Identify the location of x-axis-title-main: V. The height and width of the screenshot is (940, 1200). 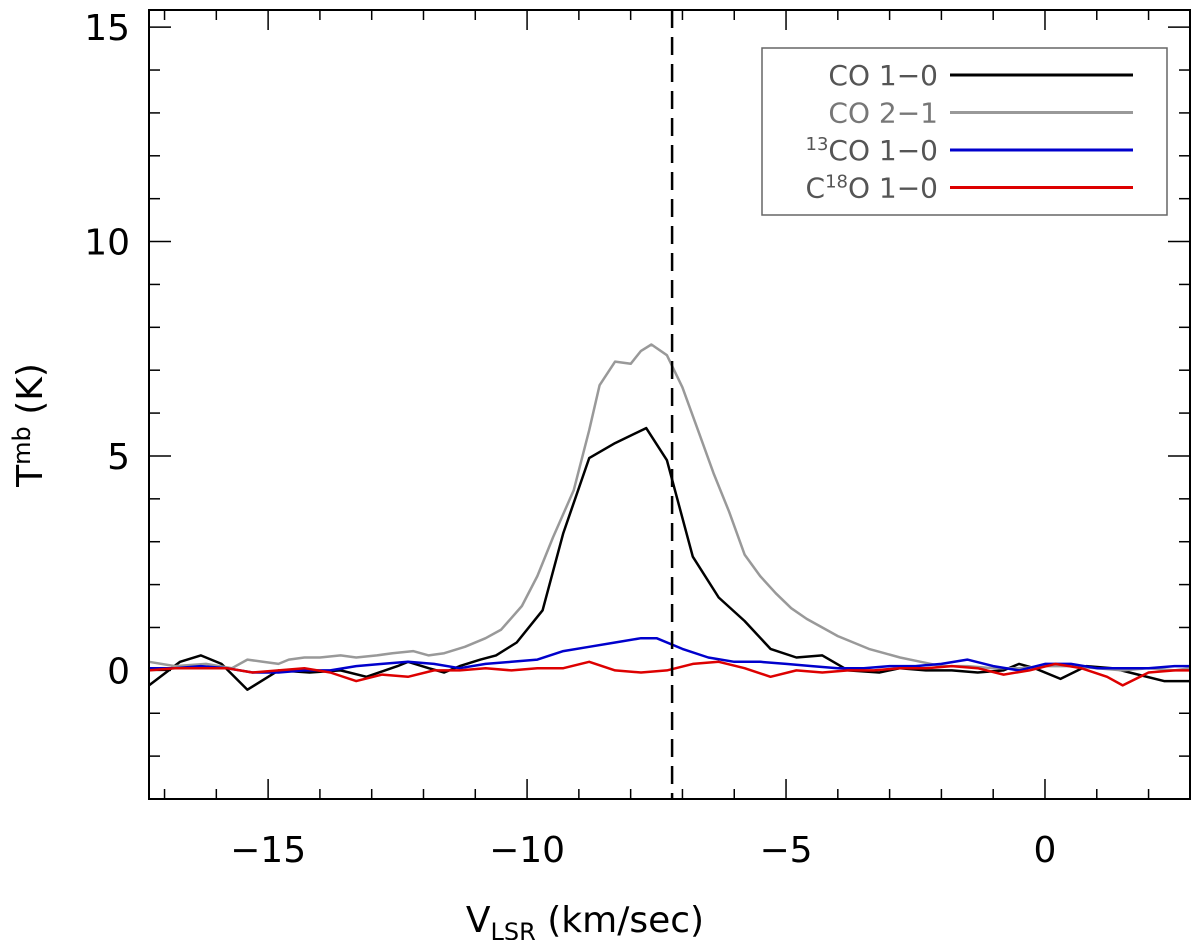
(478, 920).